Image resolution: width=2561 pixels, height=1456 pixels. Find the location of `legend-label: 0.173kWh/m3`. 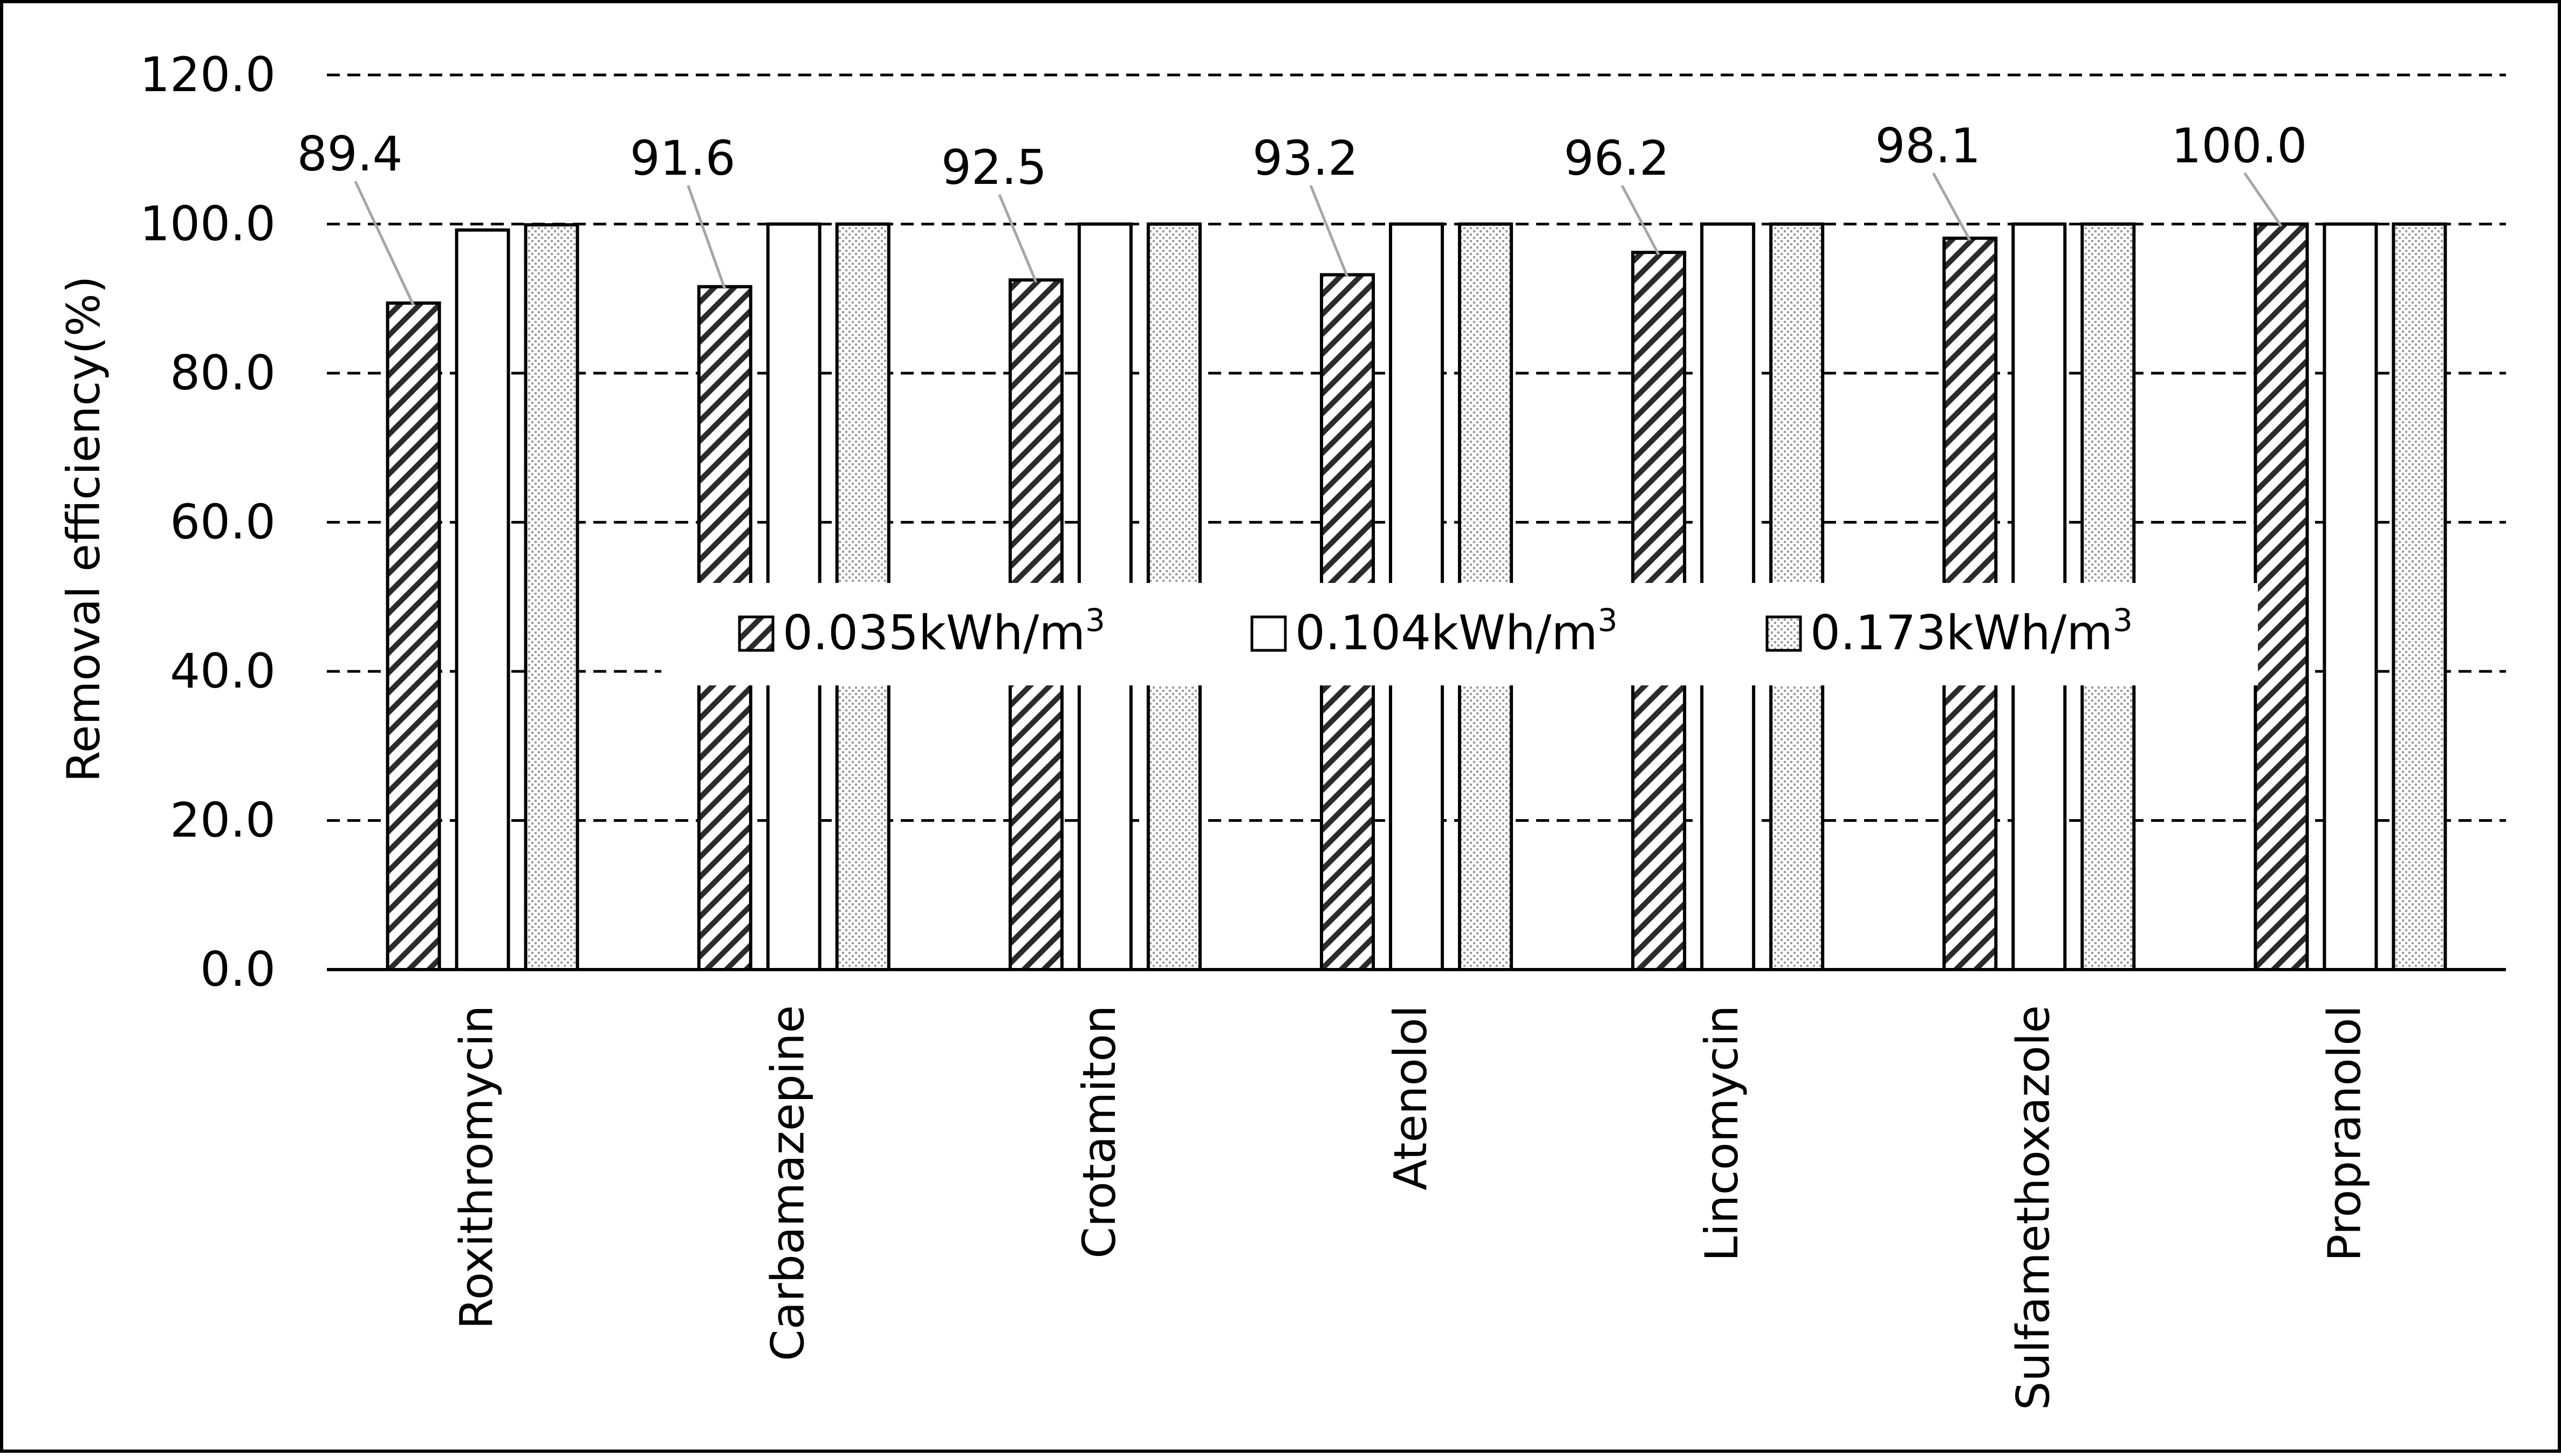

legend-label: 0.173kWh/m3 is located at coordinates (1971, 631).